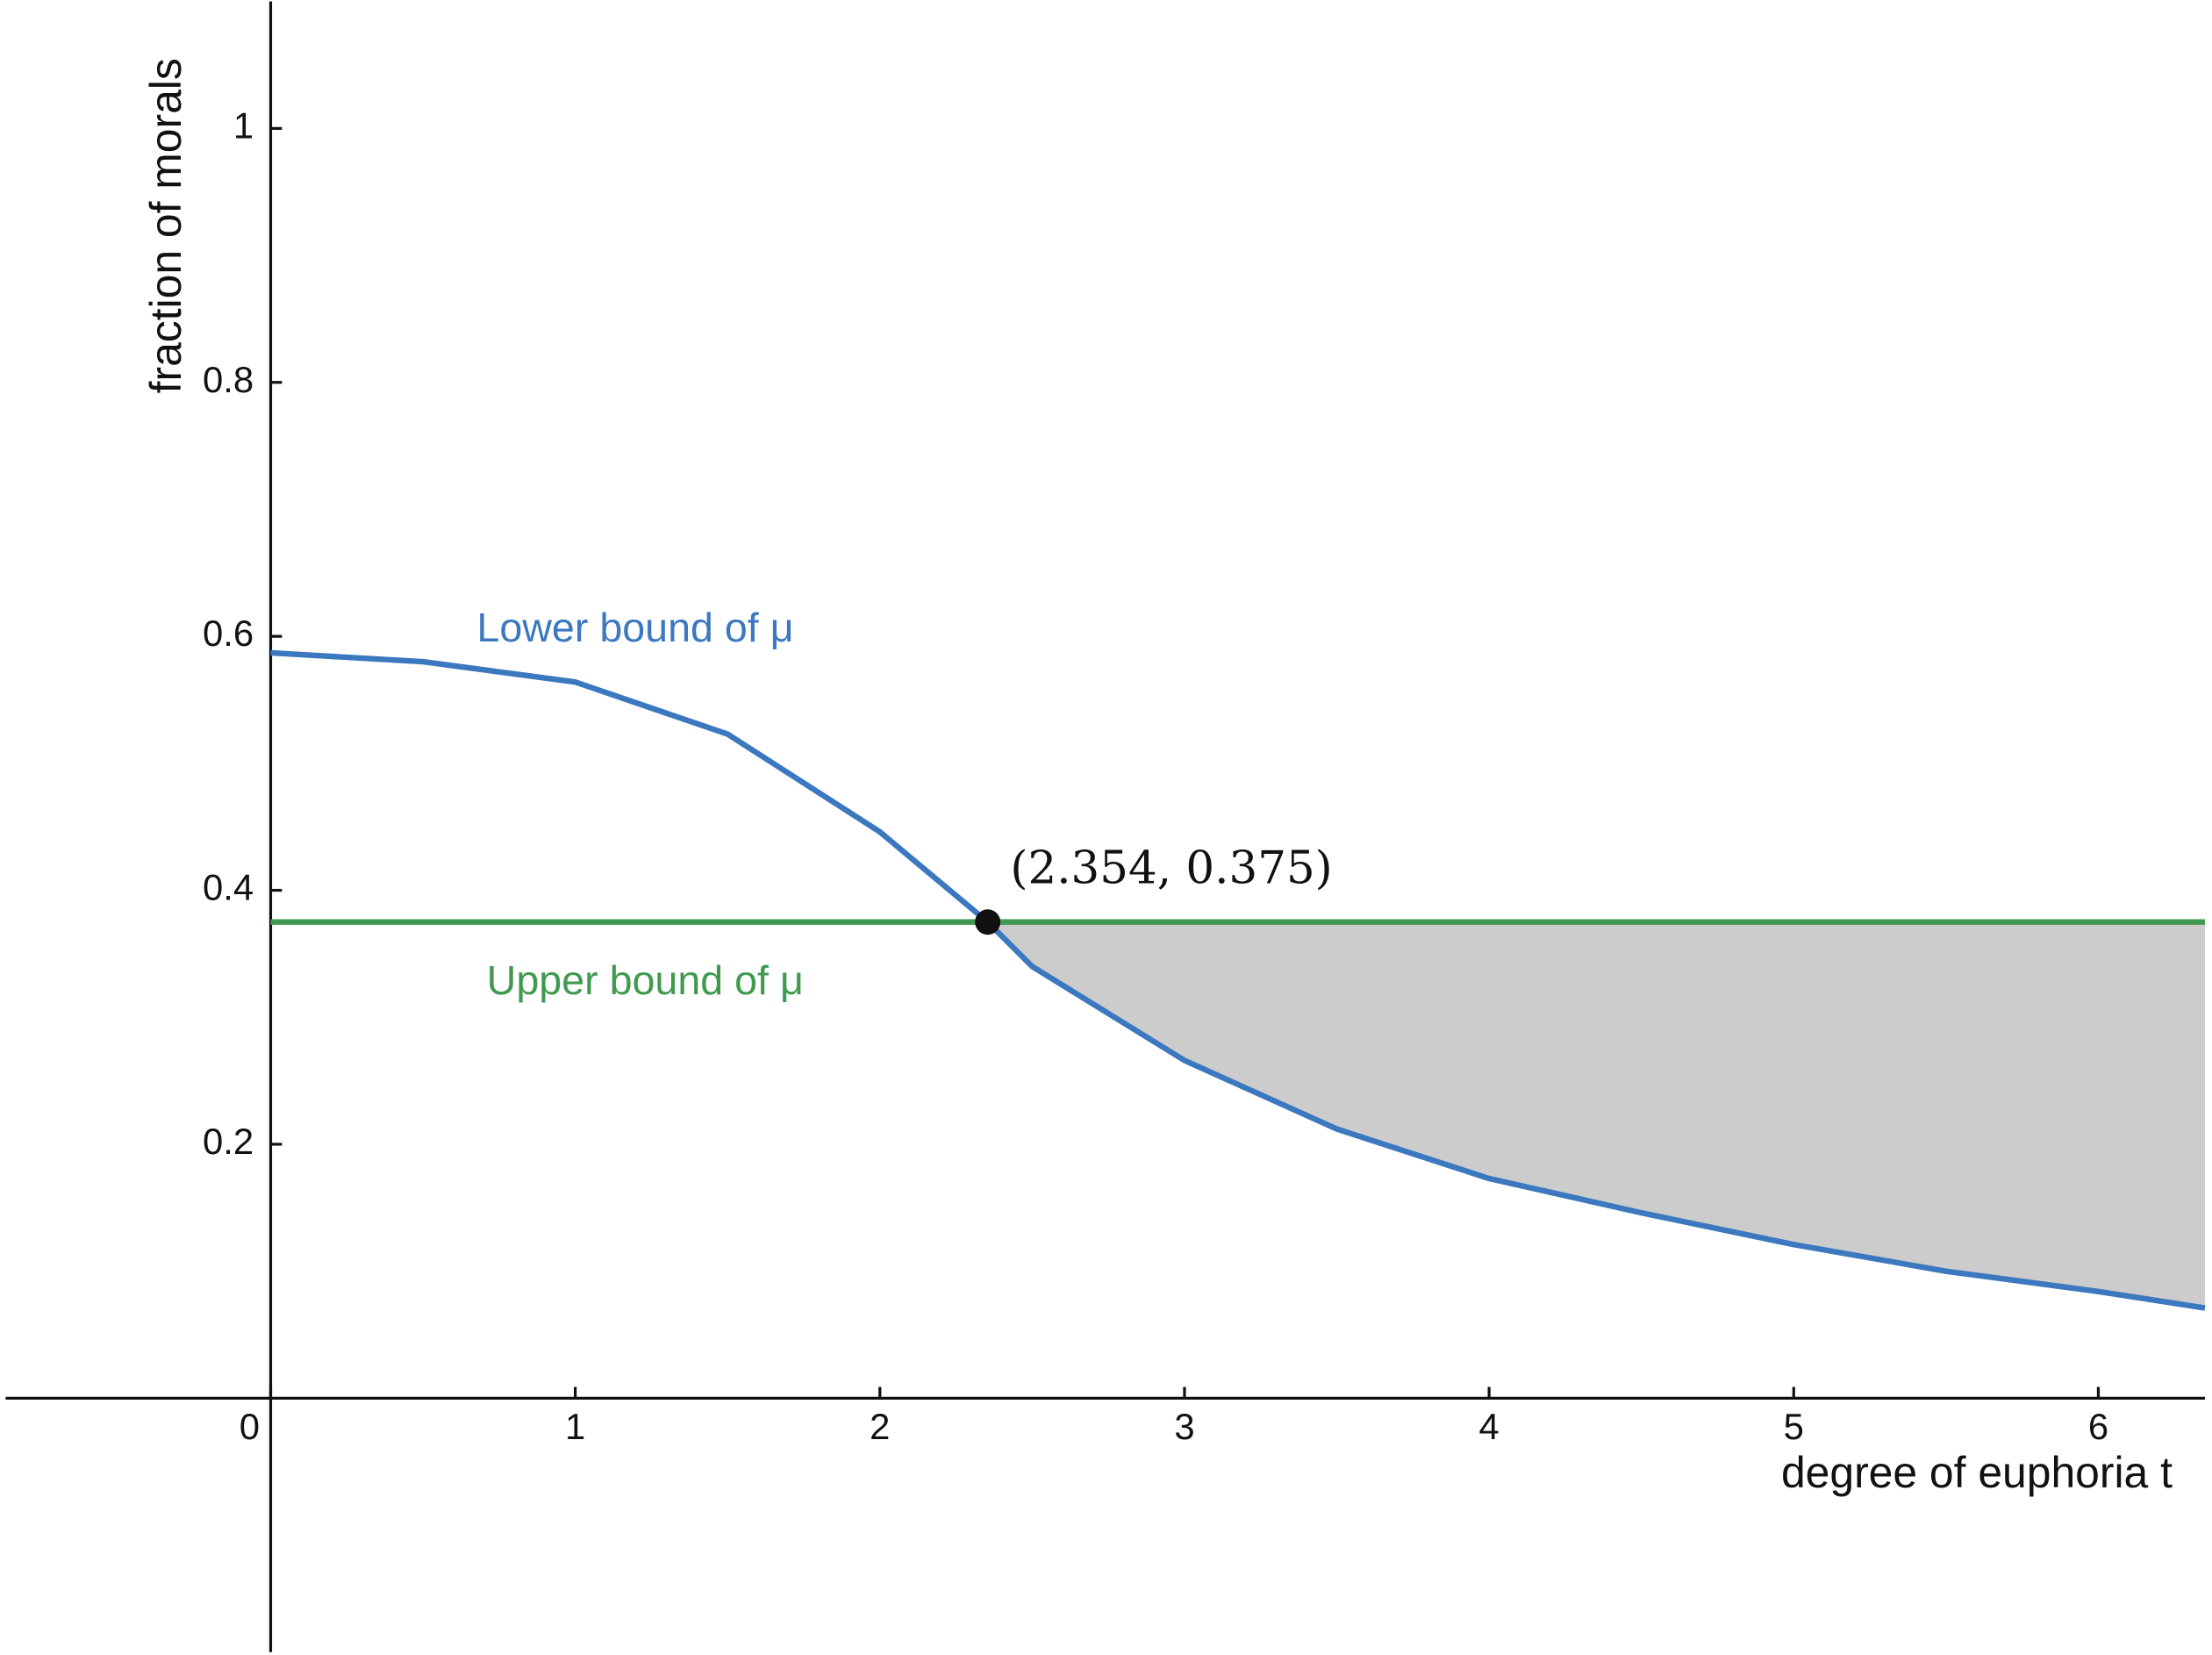  What do you see at coordinates (575, 1426) in the screenshot?
I see `x-tick-label: 1` at bounding box center [575, 1426].